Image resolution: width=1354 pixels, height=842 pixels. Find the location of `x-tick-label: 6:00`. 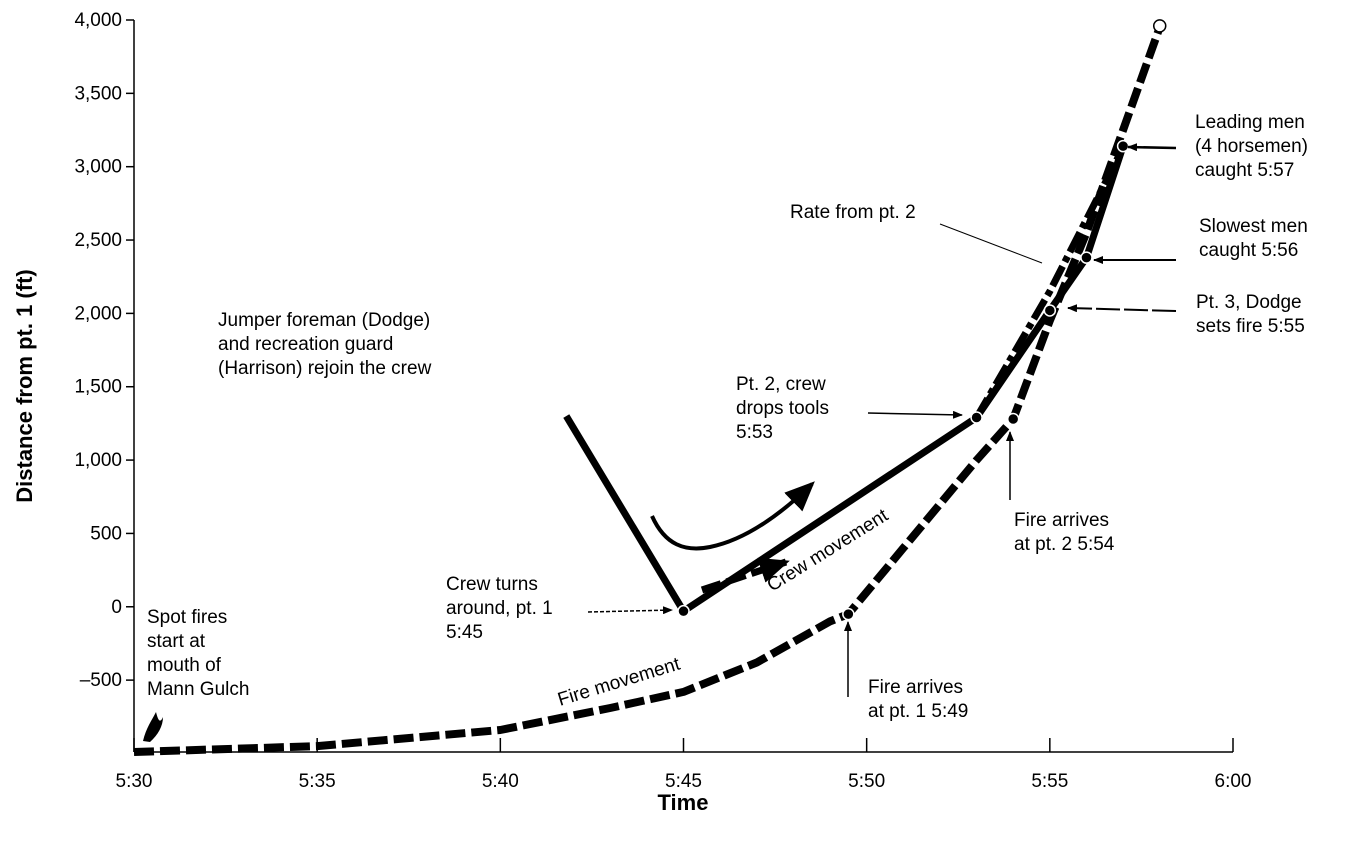

x-tick-label: 6:00 is located at coordinates (1233, 781).